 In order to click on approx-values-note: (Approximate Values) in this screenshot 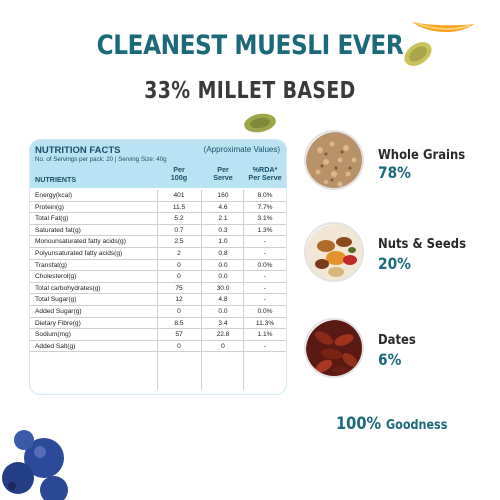, I will do `click(241, 149)`.